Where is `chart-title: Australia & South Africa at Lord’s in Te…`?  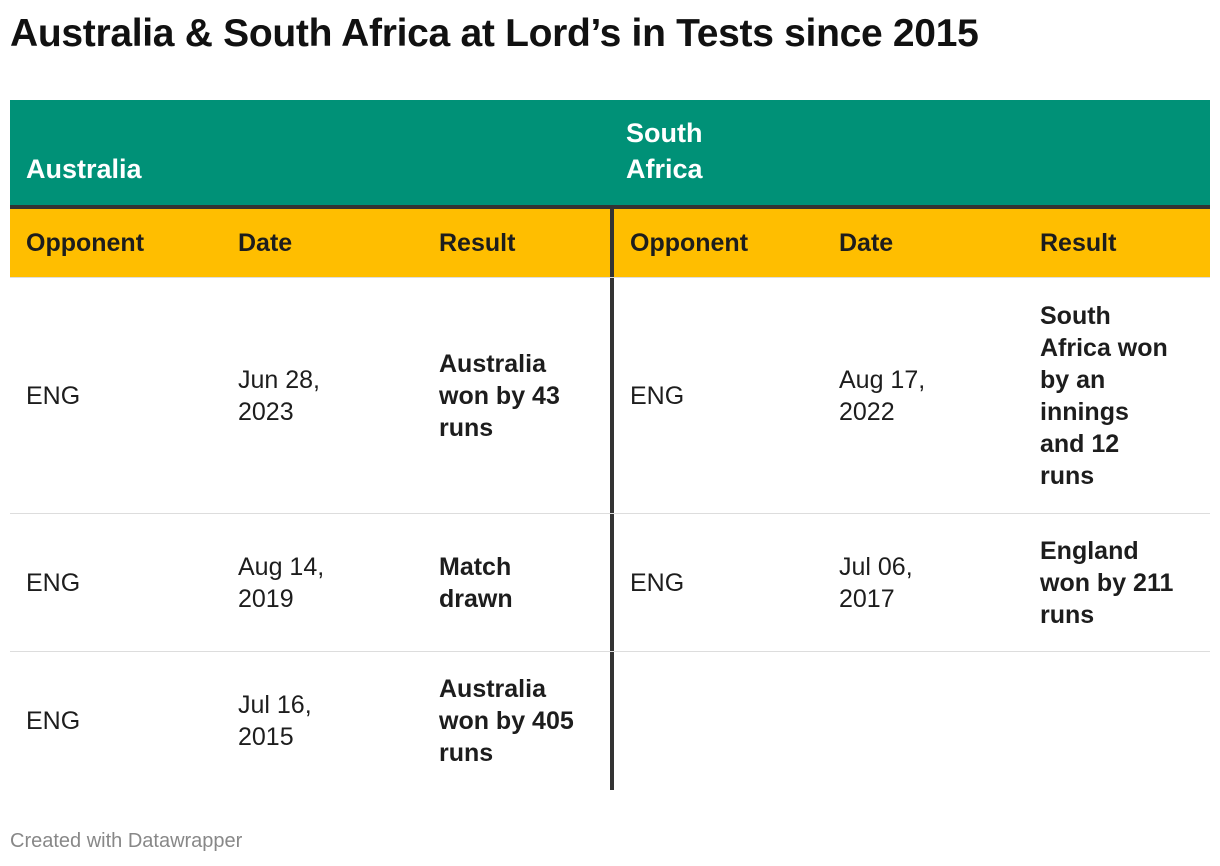 chart-title: Australia & South Africa at Lord’s in Te… is located at coordinates (494, 33).